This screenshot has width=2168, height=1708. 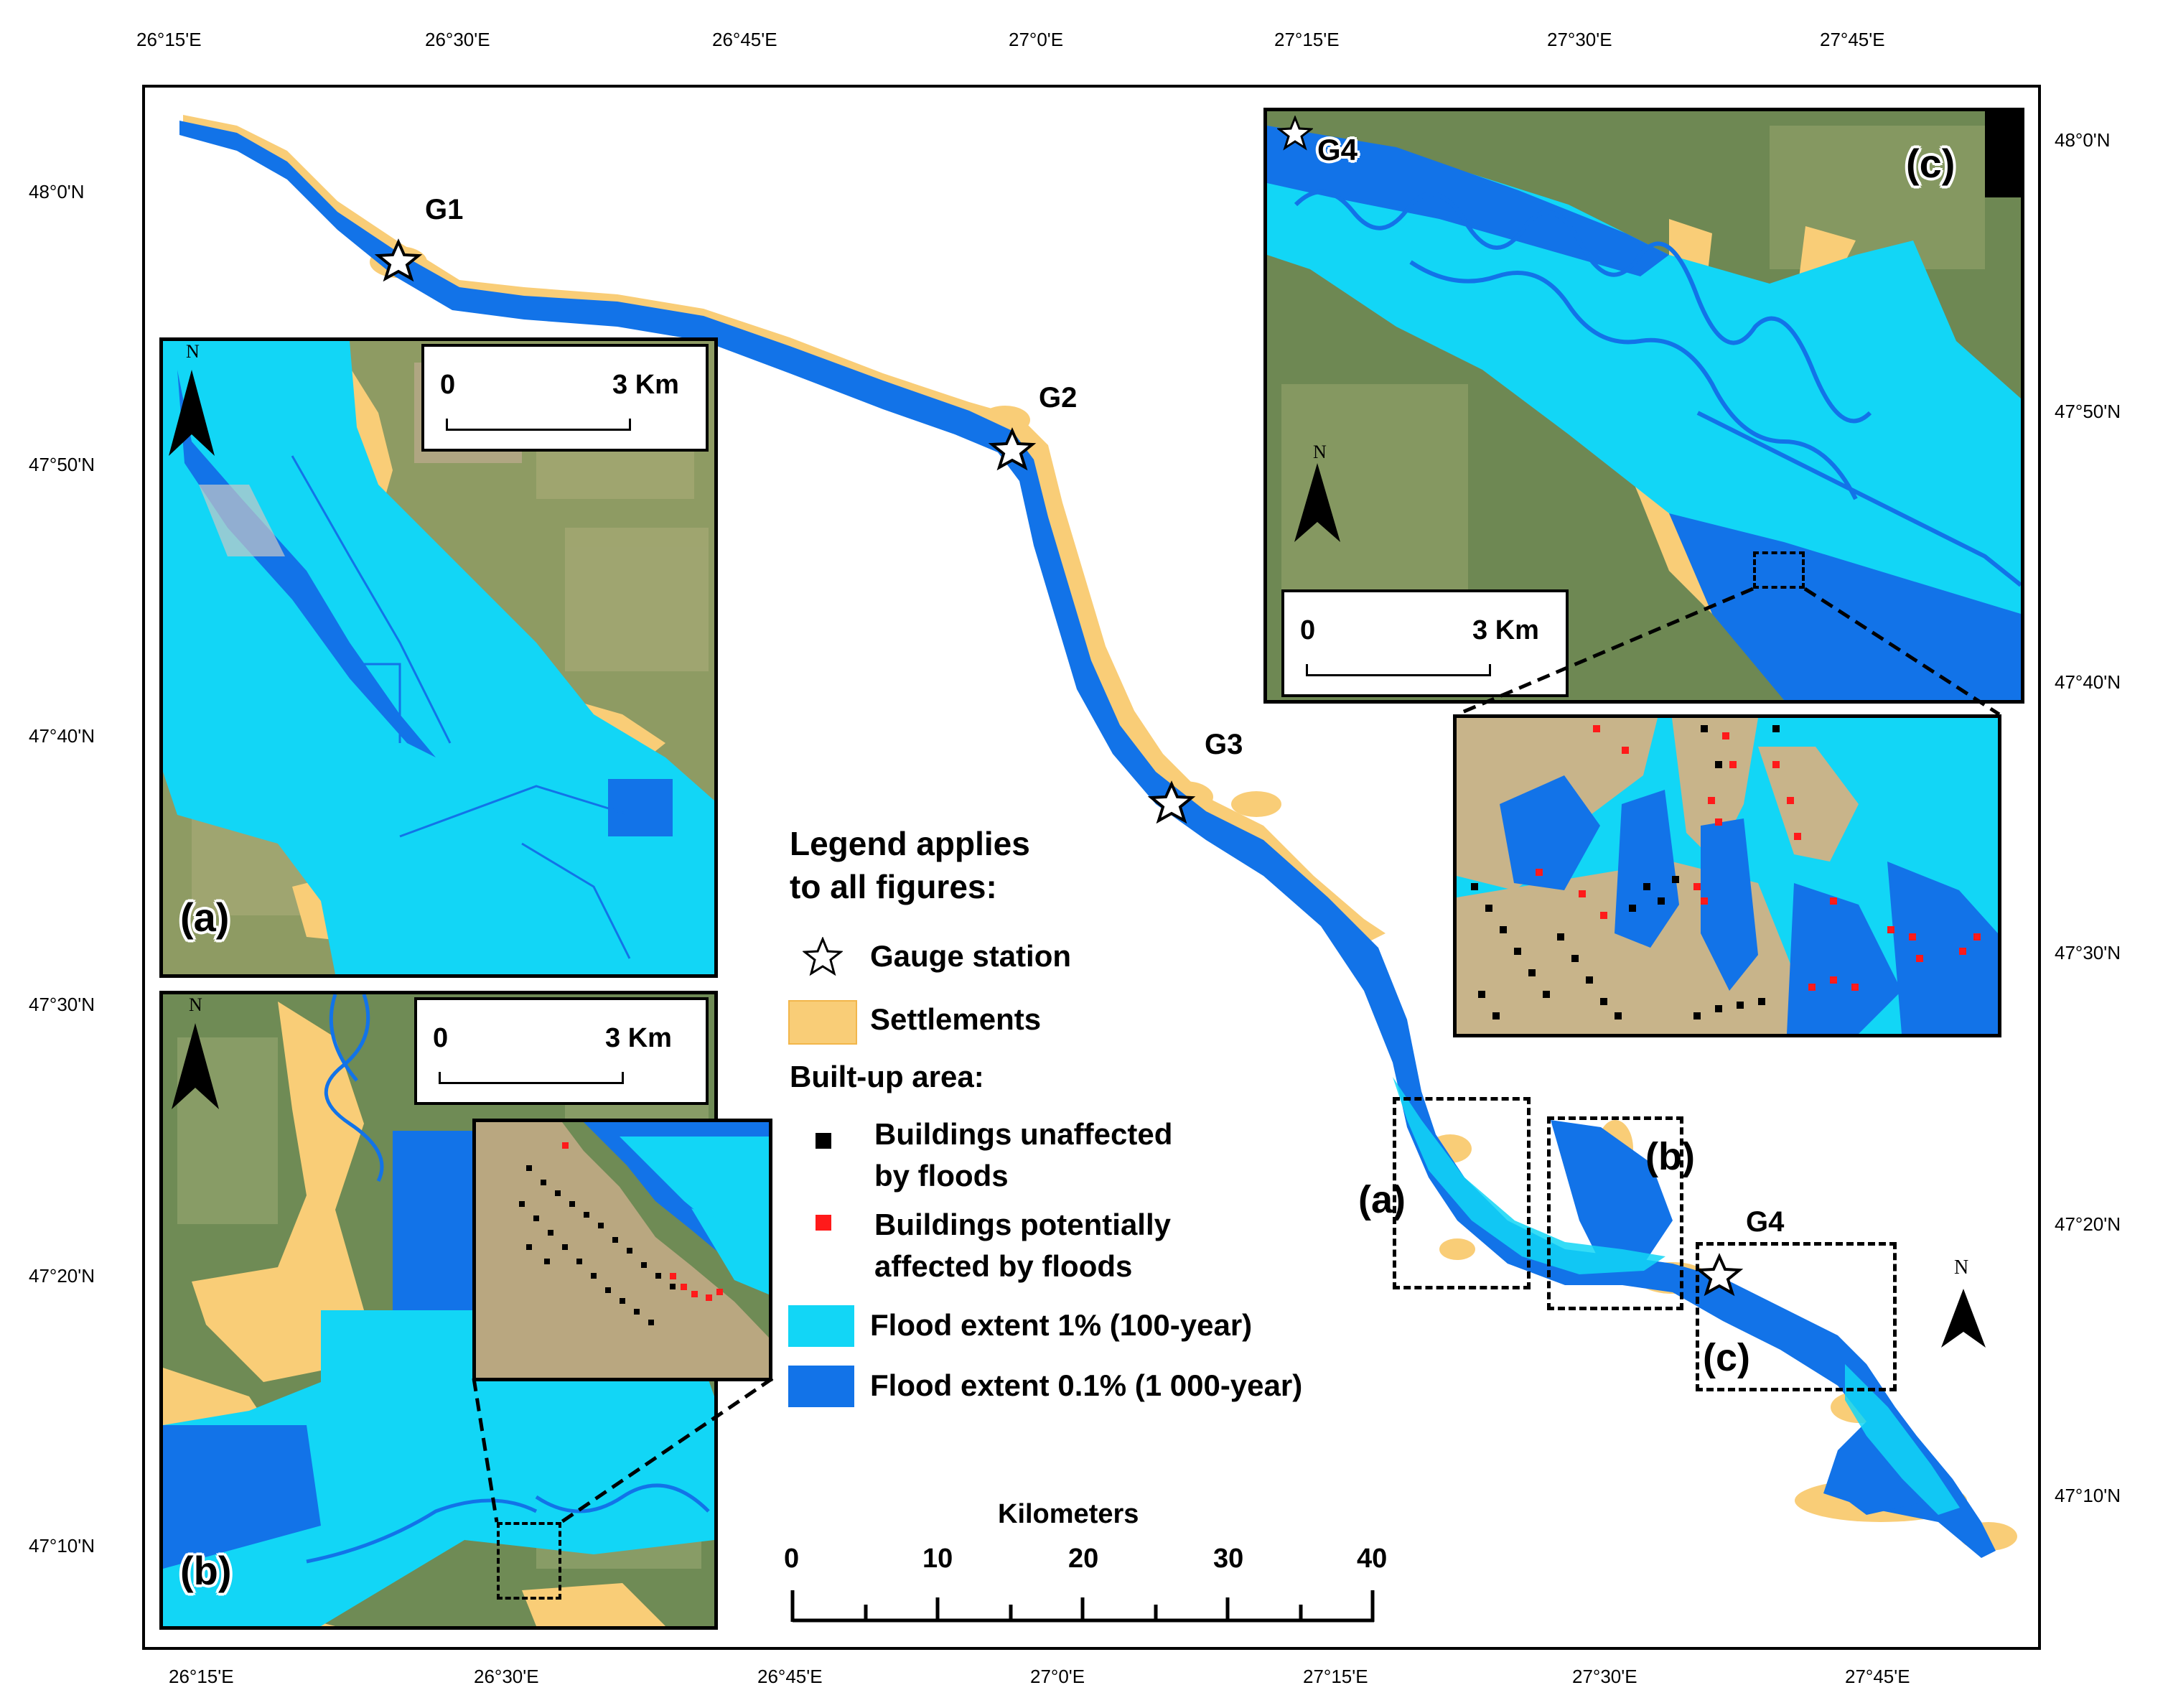 What do you see at coordinates (1061, 1325) in the screenshot?
I see `legend-flood1-label: Flood extent 1% (100-year)` at bounding box center [1061, 1325].